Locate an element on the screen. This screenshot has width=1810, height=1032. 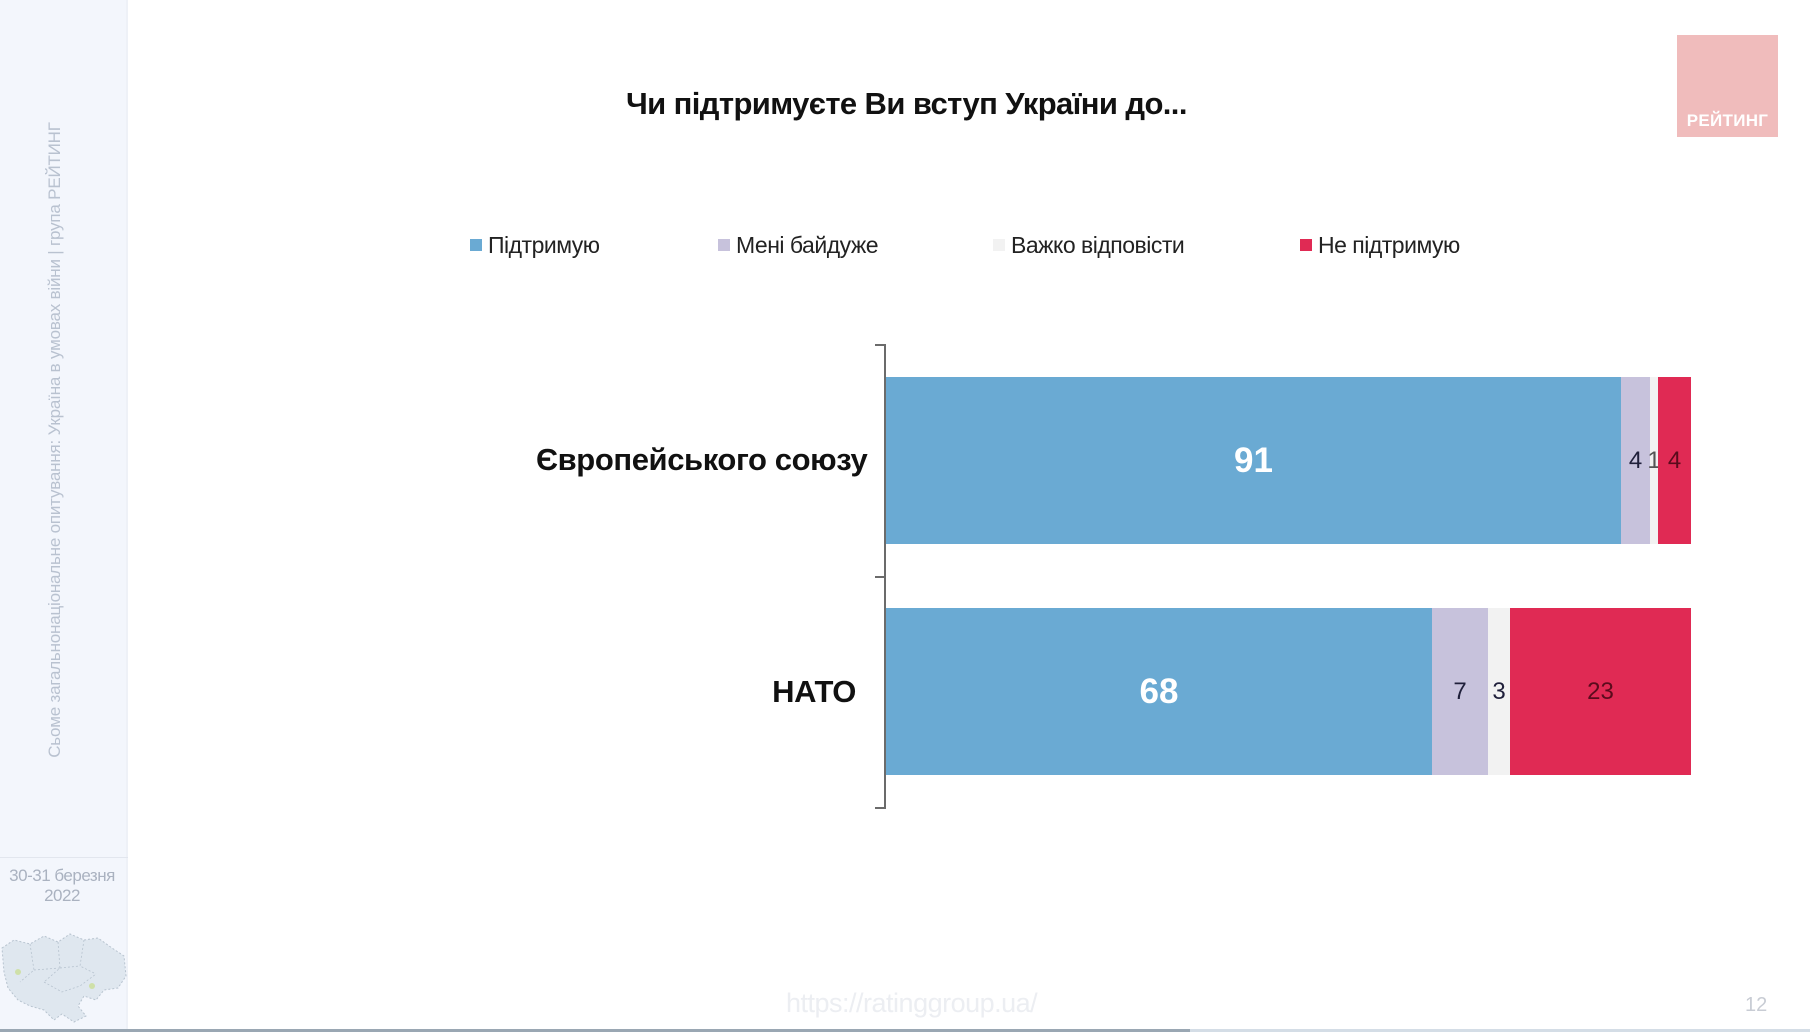
video-progress-filled is located at coordinates (595, 1030).